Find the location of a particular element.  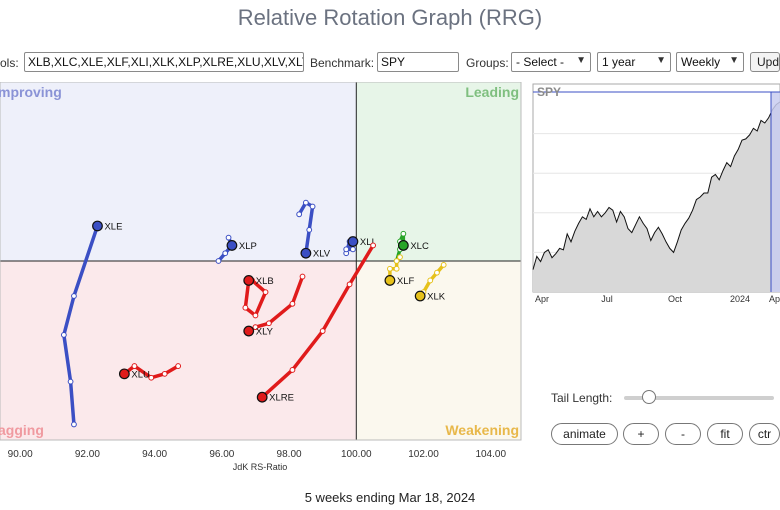

x-tick-label: 94.00 is located at coordinates (154, 454).